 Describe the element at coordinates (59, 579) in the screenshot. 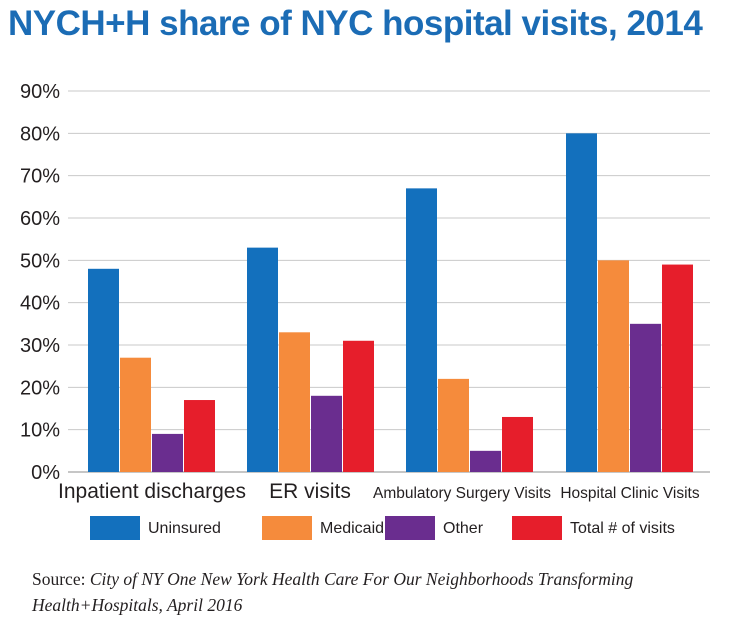

I see `source-prefix: Source:` at that location.